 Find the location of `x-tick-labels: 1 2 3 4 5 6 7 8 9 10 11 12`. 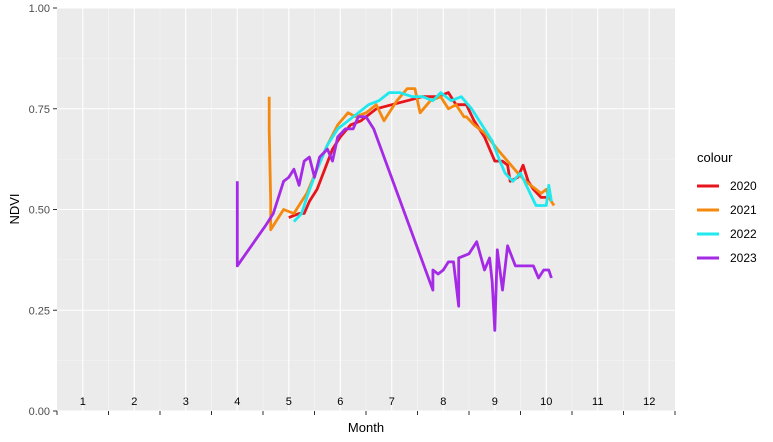

x-tick-labels: 1 2 3 4 5 6 7 8 9 10 11 12 is located at coordinates (366, 405).